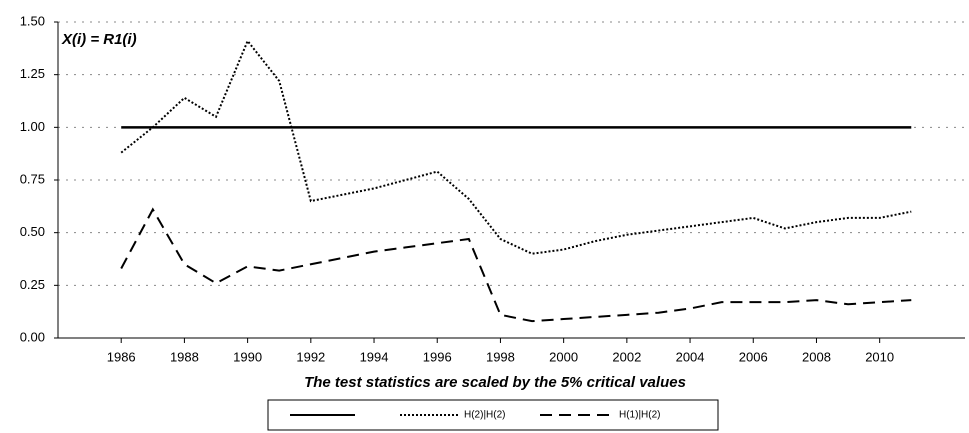  Describe the element at coordinates (690, 356) in the screenshot. I see `x-tick-label: 2004` at that location.